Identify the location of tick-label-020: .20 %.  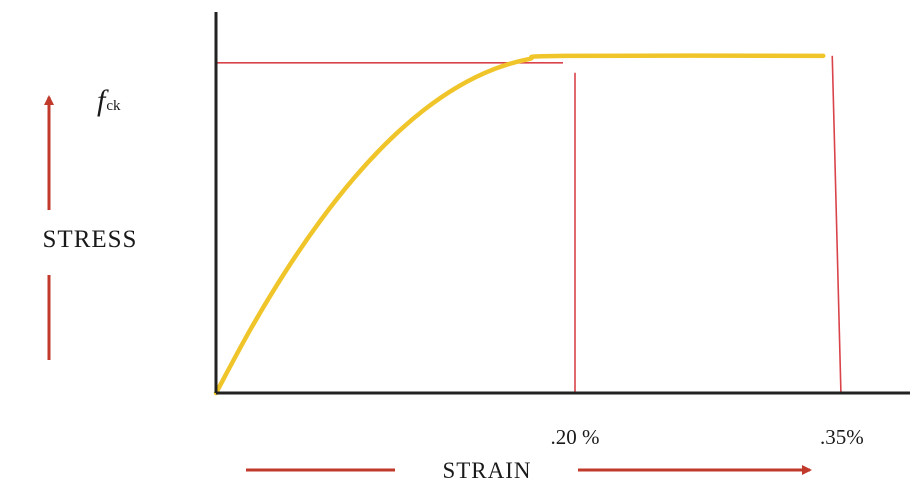
(575, 437).